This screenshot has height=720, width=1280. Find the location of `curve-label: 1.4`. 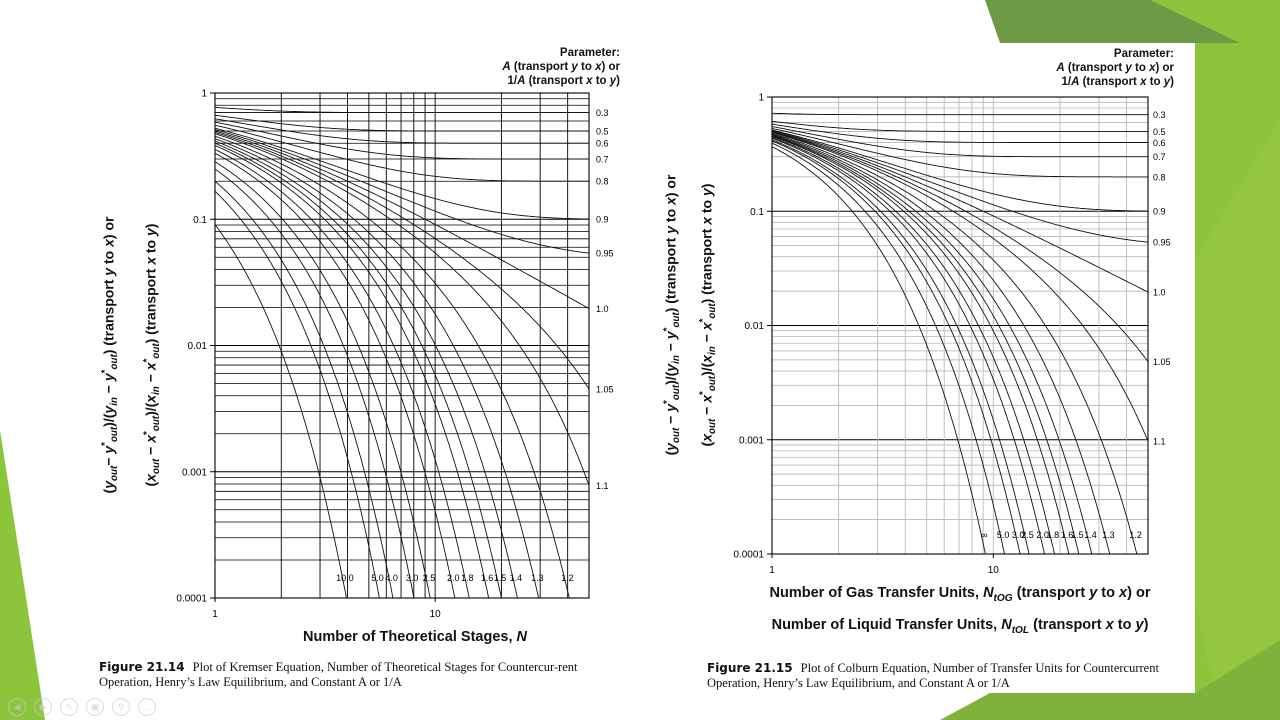

curve-label: 1.4 is located at coordinates (516, 578).